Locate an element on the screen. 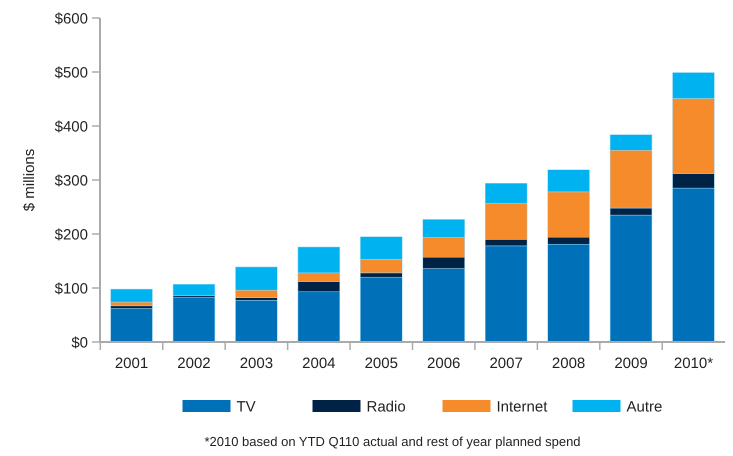 The image size is (733, 456). y-axis-title: $ millions is located at coordinates (29, 180).